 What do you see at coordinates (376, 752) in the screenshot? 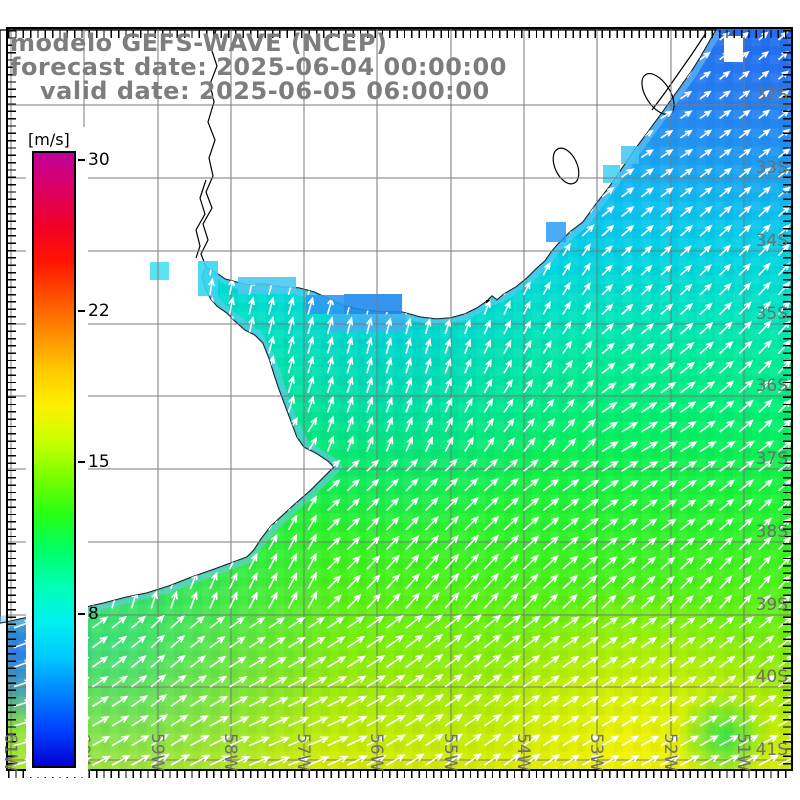
I see `lon-label-56W: 56W` at bounding box center [376, 752].